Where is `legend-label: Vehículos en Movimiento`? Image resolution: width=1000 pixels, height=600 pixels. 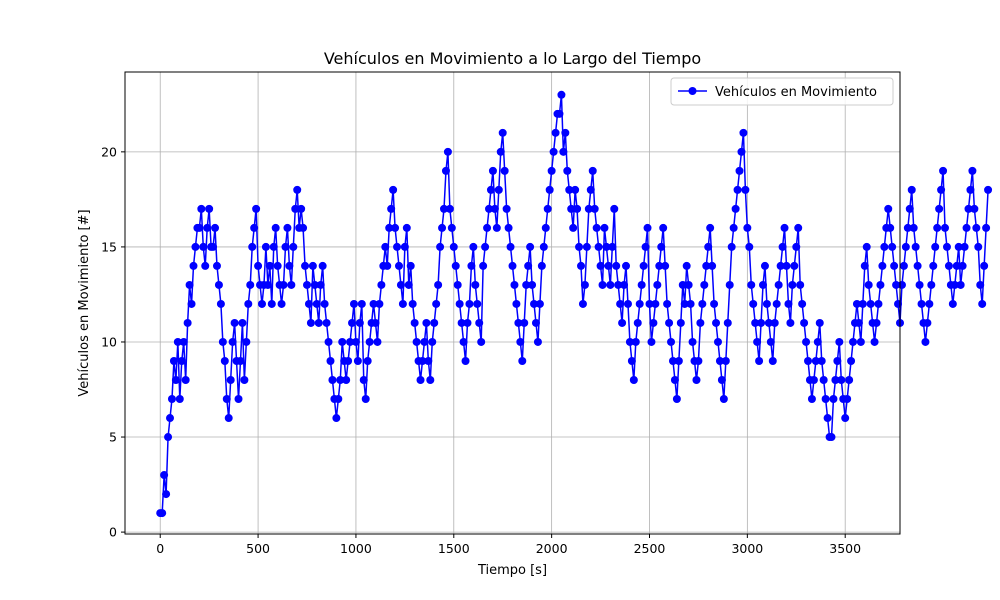 legend-label: Vehículos en Movimiento is located at coordinates (796, 92).